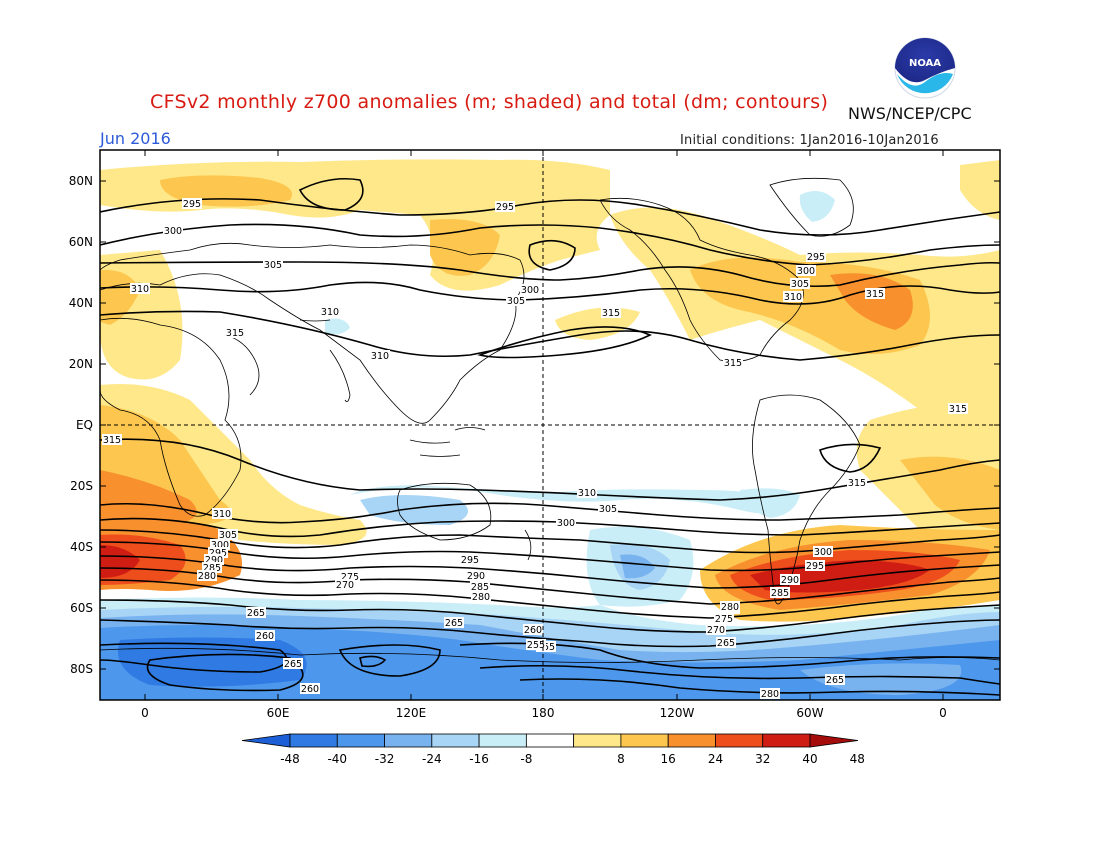 The height and width of the screenshot is (850, 1100). I want to click on colorbar-label: -32, so click(385, 759).